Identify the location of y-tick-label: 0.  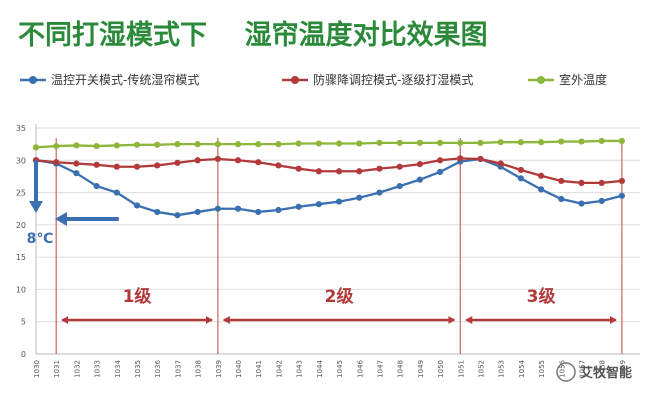
(23, 354).